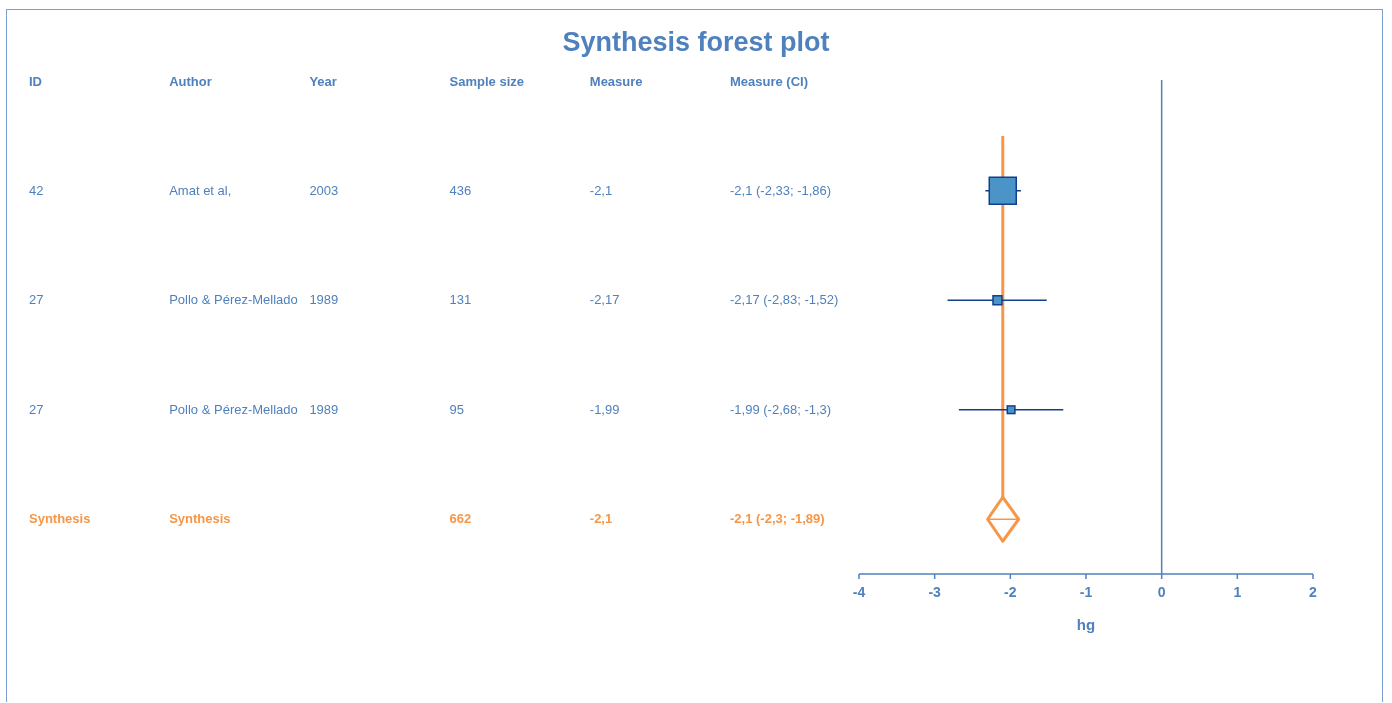 This screenshot has height=703, width=1392. I want to click on text: Sample size, so click(487, 82).